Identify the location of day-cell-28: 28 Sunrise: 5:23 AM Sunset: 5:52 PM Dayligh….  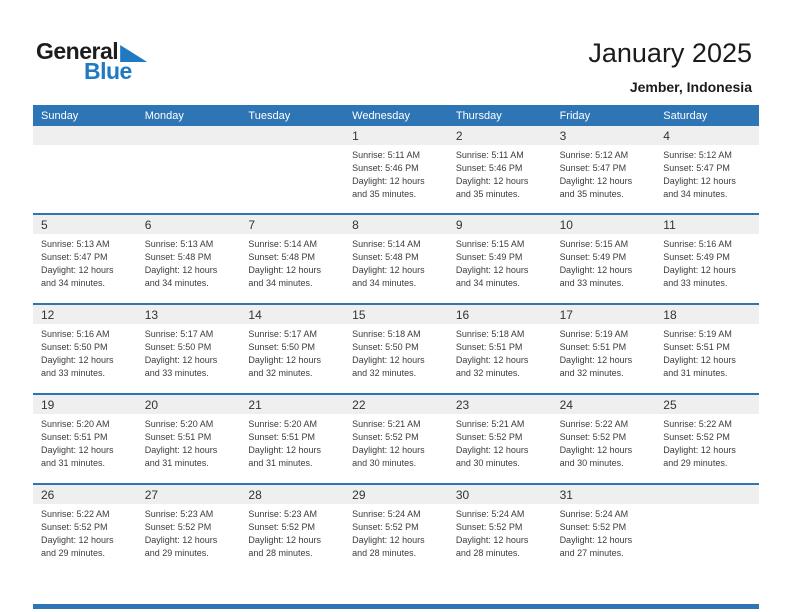
(292, 529).